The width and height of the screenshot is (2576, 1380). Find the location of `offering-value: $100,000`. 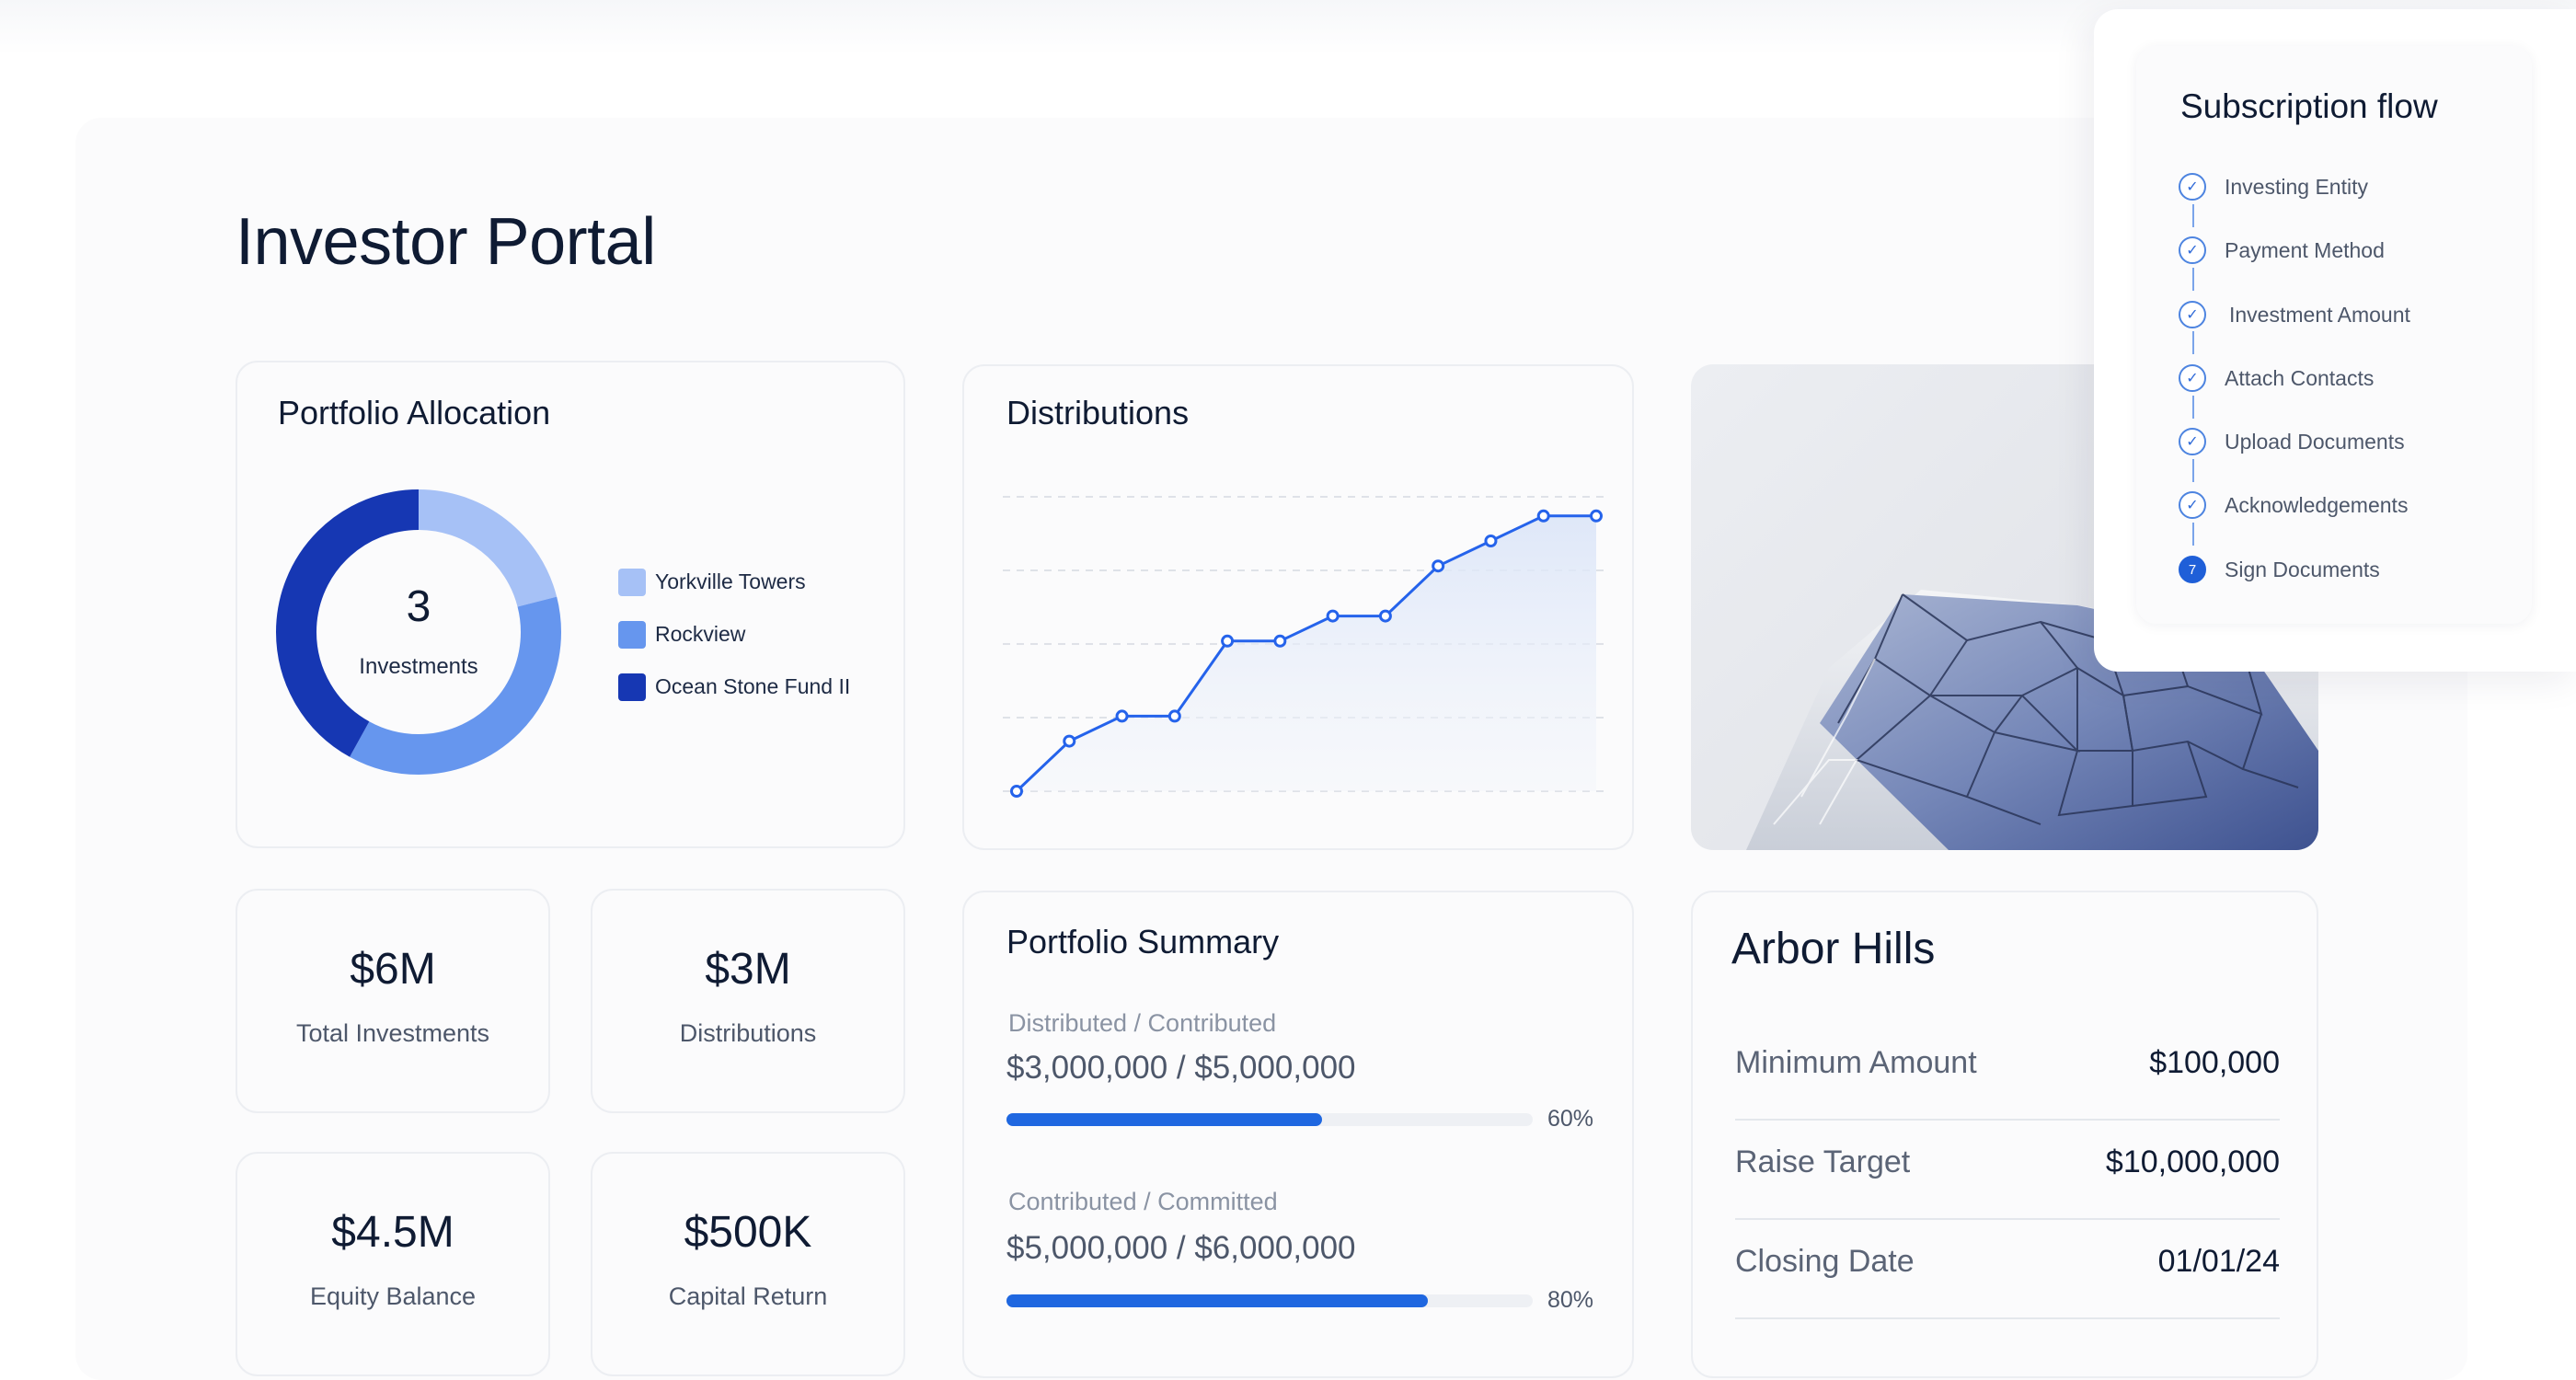

offering-value: $100,000 is located at coordinates (2214, 1062).